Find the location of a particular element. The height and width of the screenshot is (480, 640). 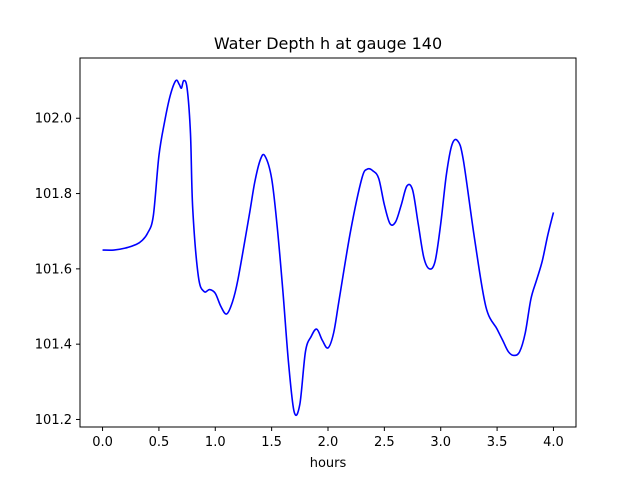

x-tick-label: 3.0 is located at coordinates (440, 442).